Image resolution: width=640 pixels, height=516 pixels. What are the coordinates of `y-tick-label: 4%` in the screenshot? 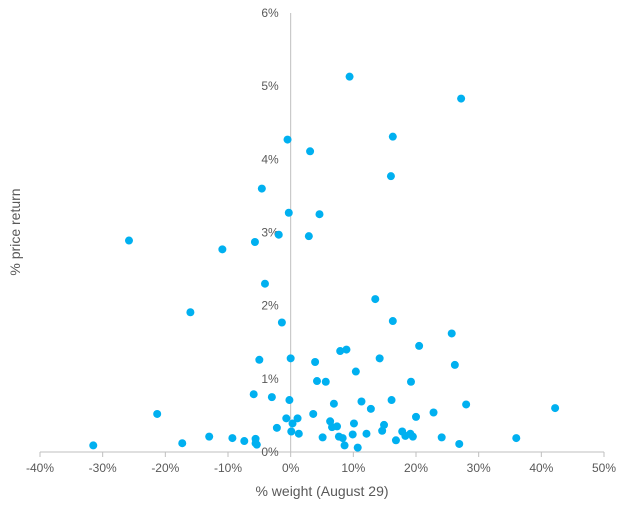 It's located at (270, 159).